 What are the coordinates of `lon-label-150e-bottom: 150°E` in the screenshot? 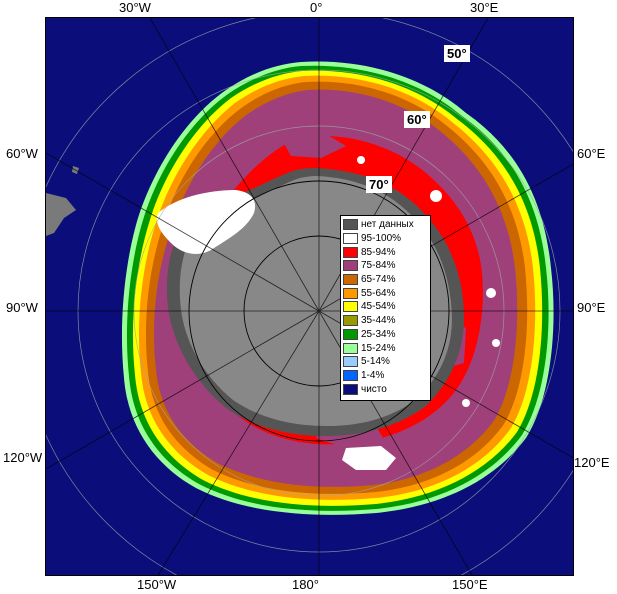 It's located at (470, 584).